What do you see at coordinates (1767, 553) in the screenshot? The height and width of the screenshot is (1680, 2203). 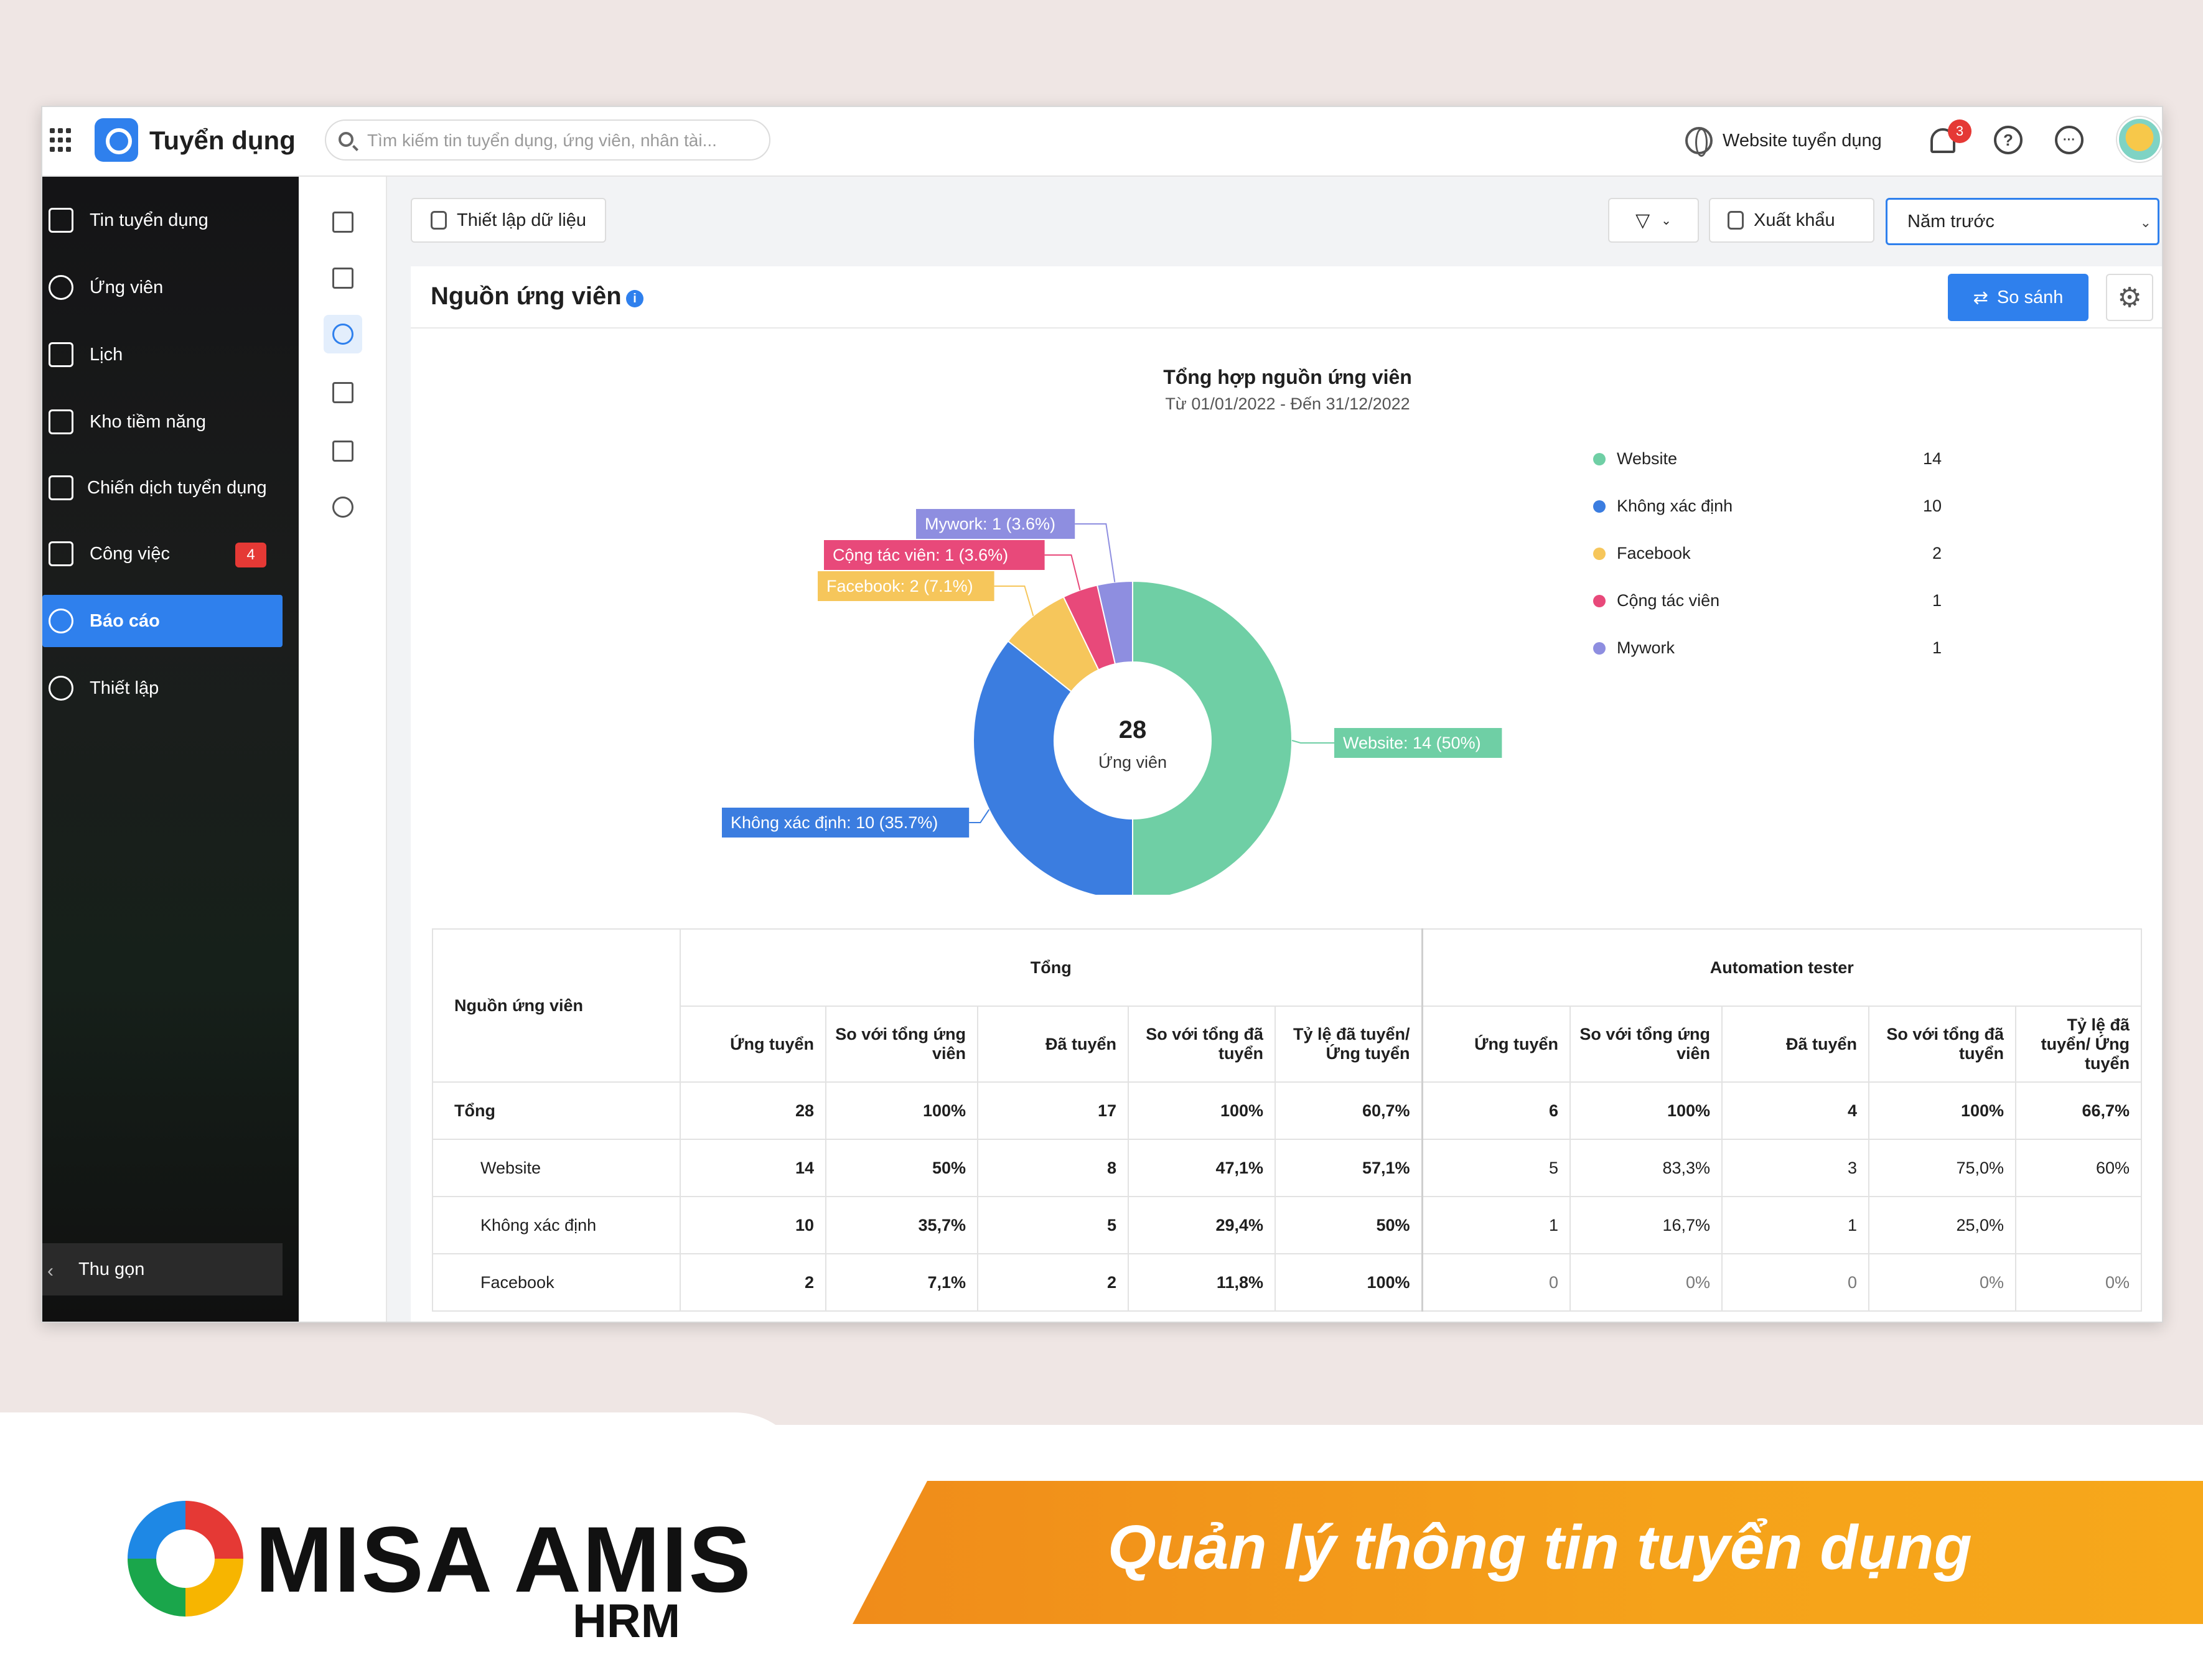 I see `legend-item: Facebook 2` at bounding box center [1767, 553].